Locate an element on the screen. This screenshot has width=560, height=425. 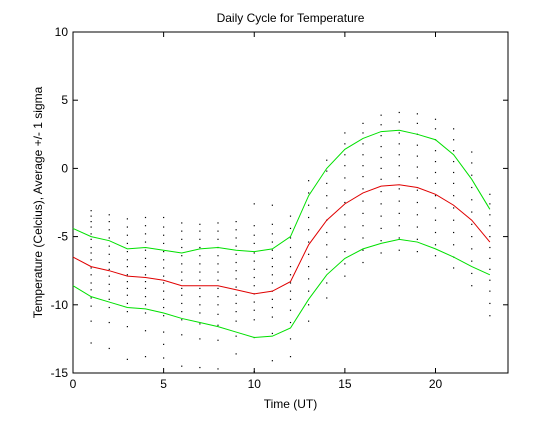
y-tick-label: 0 is located at coordinates (64, 168).